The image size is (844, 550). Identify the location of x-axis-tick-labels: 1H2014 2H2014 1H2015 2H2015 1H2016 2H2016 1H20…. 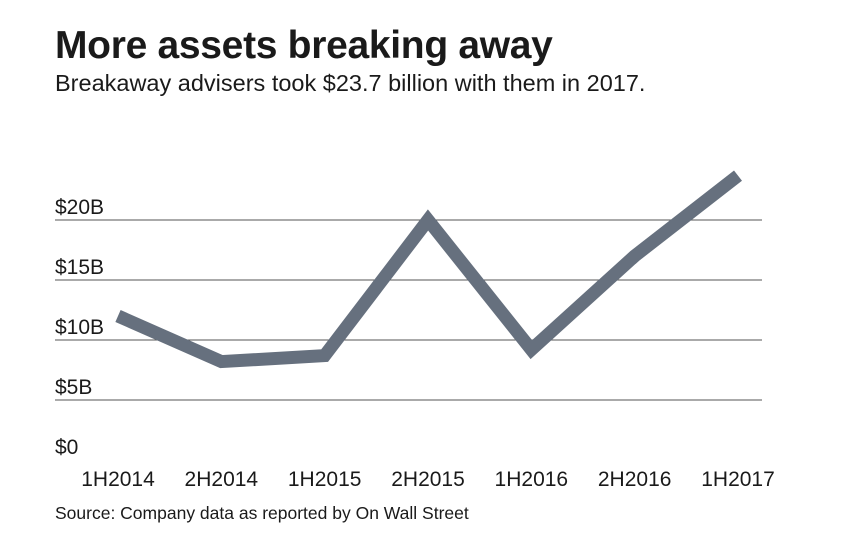
(428, 479).